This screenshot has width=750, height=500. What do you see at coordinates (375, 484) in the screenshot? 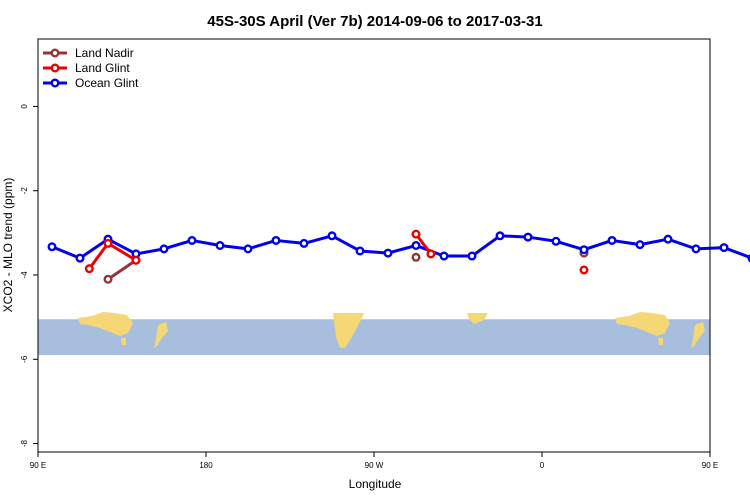
I see `x-axis-label: Longitude` at bounding box center [375, 484].